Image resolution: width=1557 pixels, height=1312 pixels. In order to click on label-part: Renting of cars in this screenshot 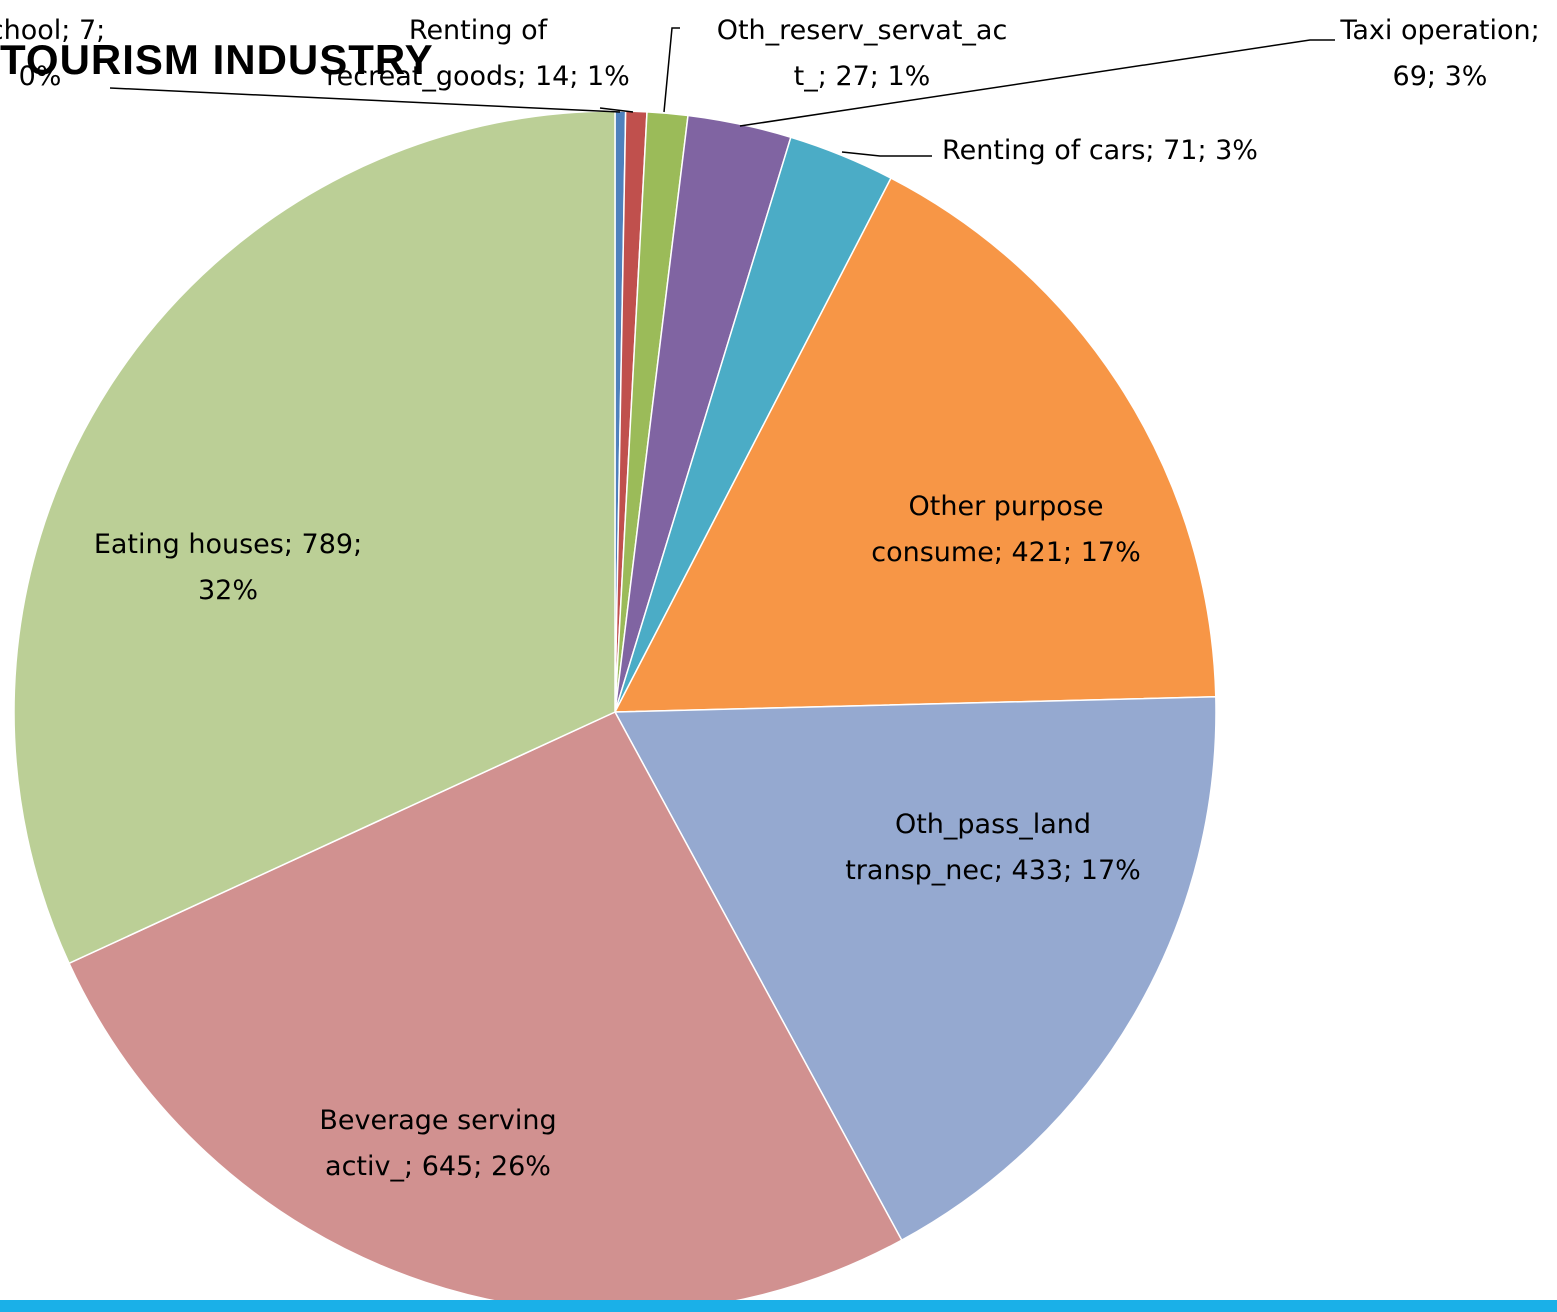, I will do `click(1044, 150)`.